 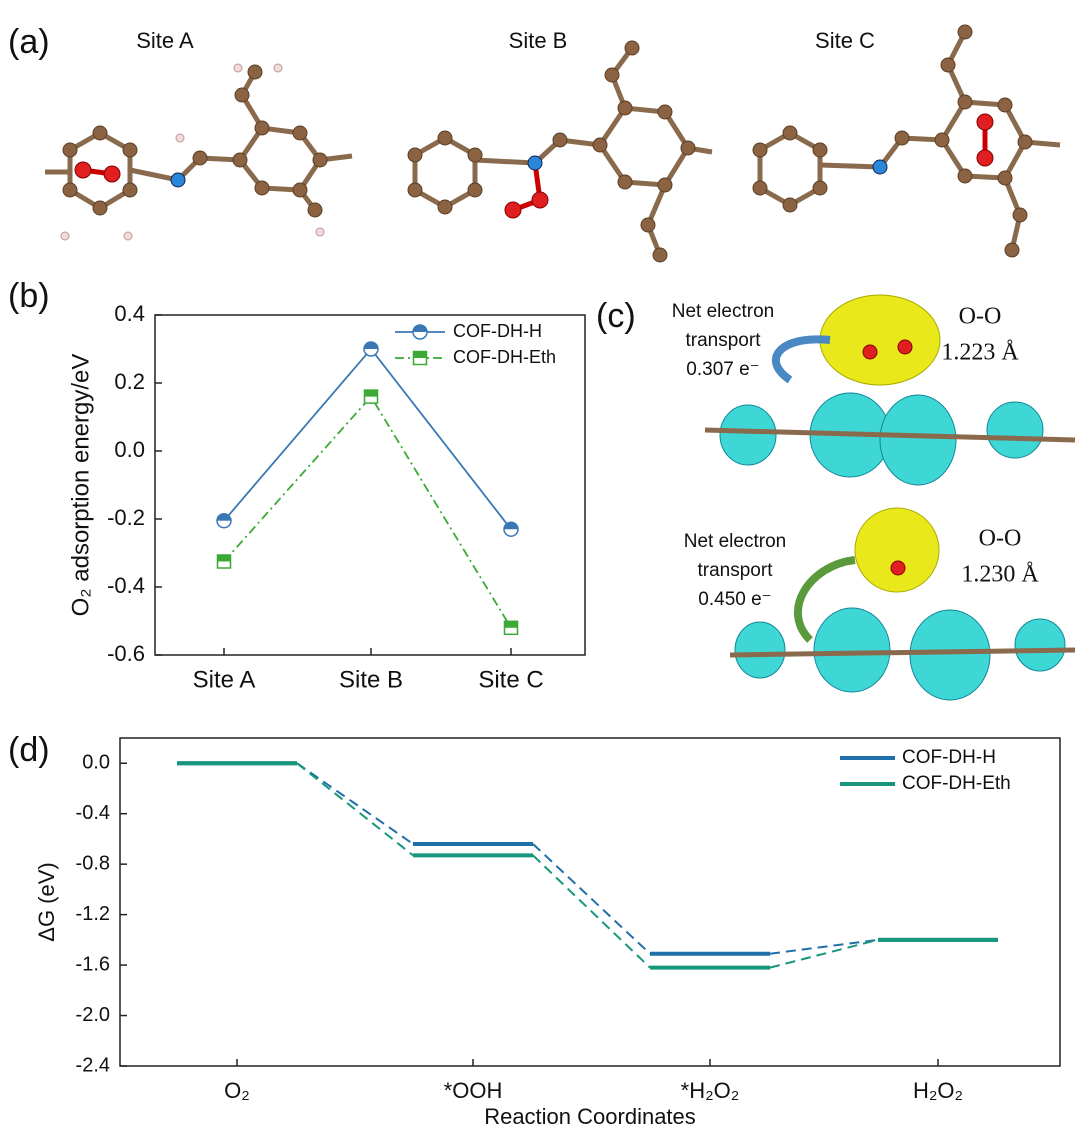 What do you see at coordinates (129, 381) in the screenshot?
I see `y-tick-label: 0.2` at bounding box center [129, 381].